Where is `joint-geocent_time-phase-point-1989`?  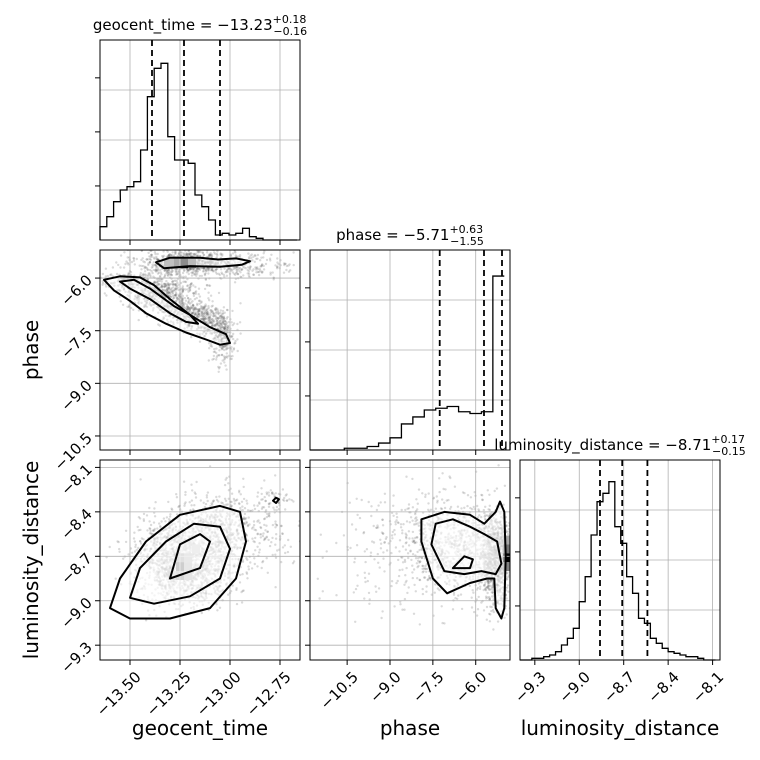
joint-geocent_time-phase-point-1989 is located at coordinates (222, 318).